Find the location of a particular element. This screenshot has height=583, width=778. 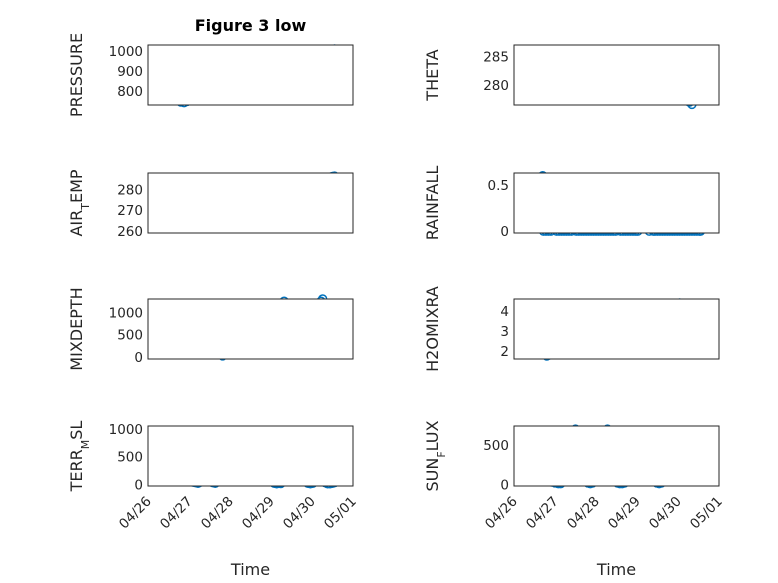

subplot-theta: 280 285 THETA is located at coordinates (571, 77).